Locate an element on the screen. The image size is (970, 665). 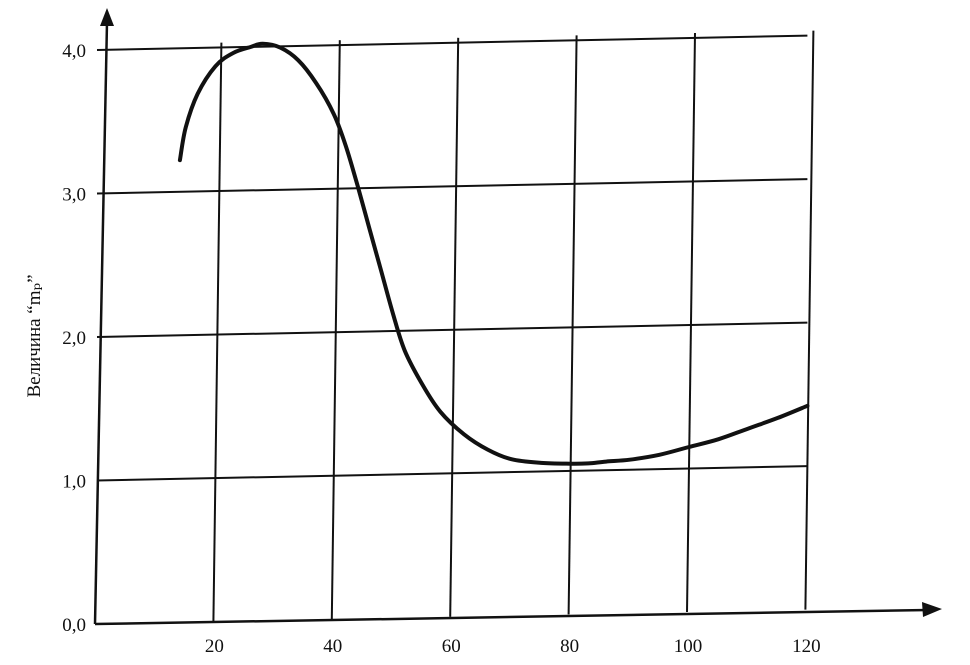
y-tick-label: 0,0 is located at coordinates (74, 625).